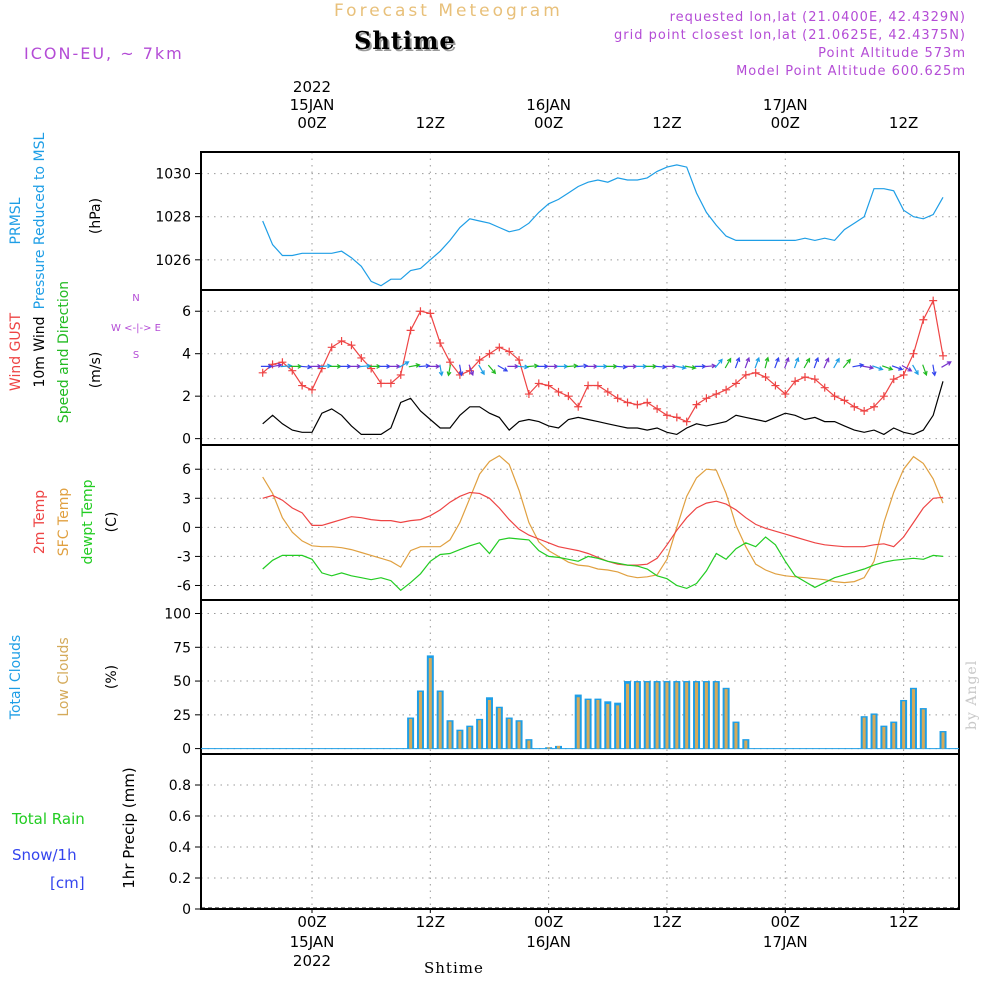 The width and height of the screenshot is (1000, 1000). What do you see at coordinates (548, 942) in the screenshot?
I see `day-label-bottom: 16JAN` at bounding box center [548, 942].